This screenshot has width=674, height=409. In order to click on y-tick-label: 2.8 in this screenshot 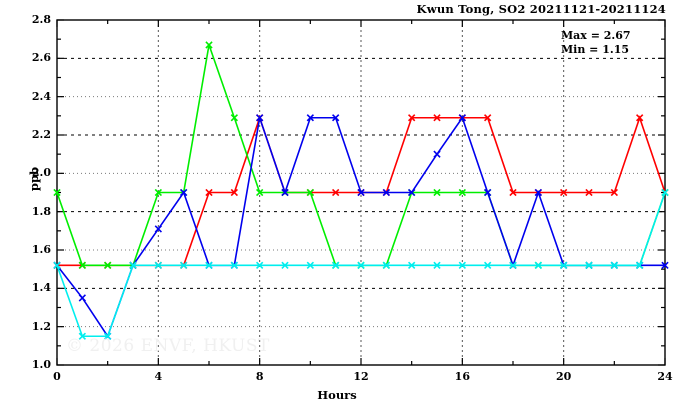, I will do `click(41, 19)`.